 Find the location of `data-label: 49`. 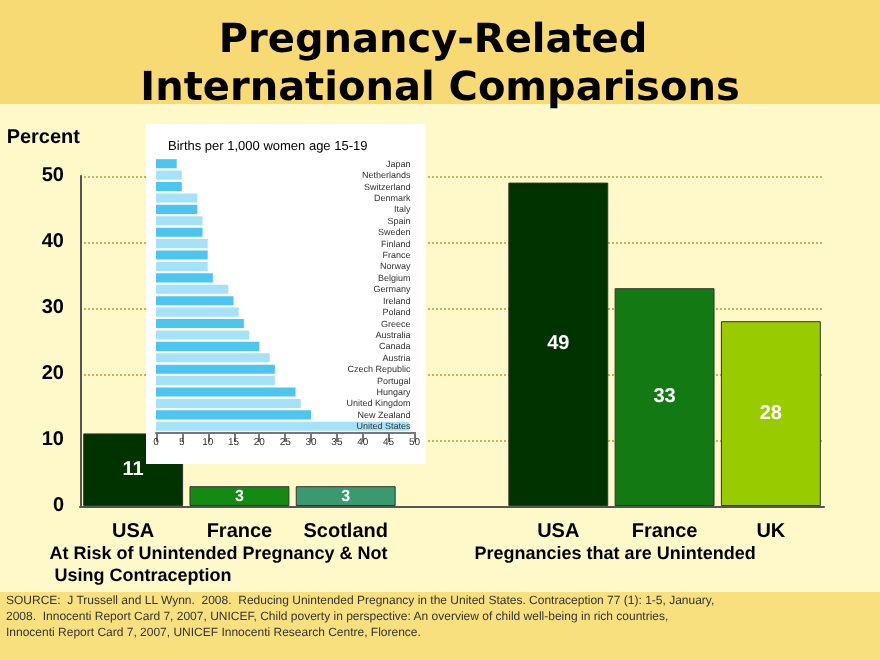

data-label: 49 is located at coordinates (559, 344).